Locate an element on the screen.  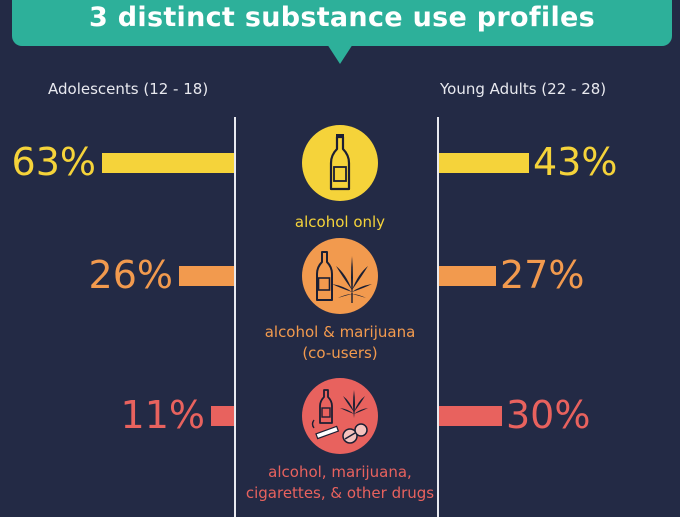
alcohol-only-circle is located at coordinates (340, 163).